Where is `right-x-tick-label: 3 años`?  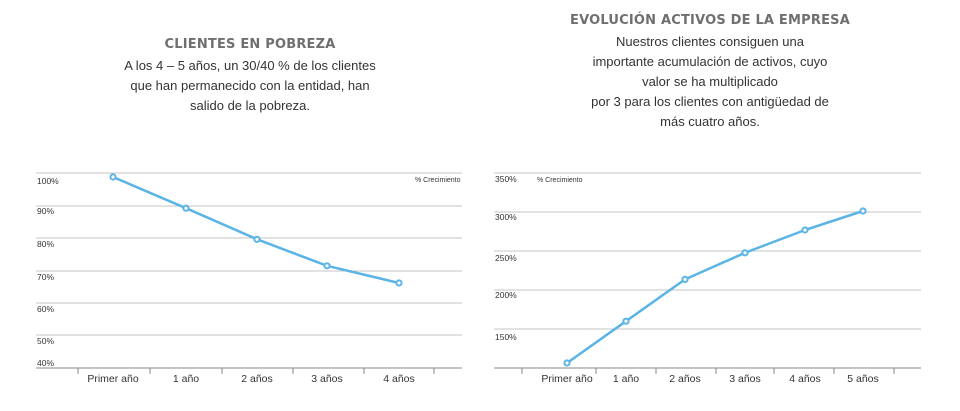 right-x-tick-label: 3 años is located at coordinates (745, 379).